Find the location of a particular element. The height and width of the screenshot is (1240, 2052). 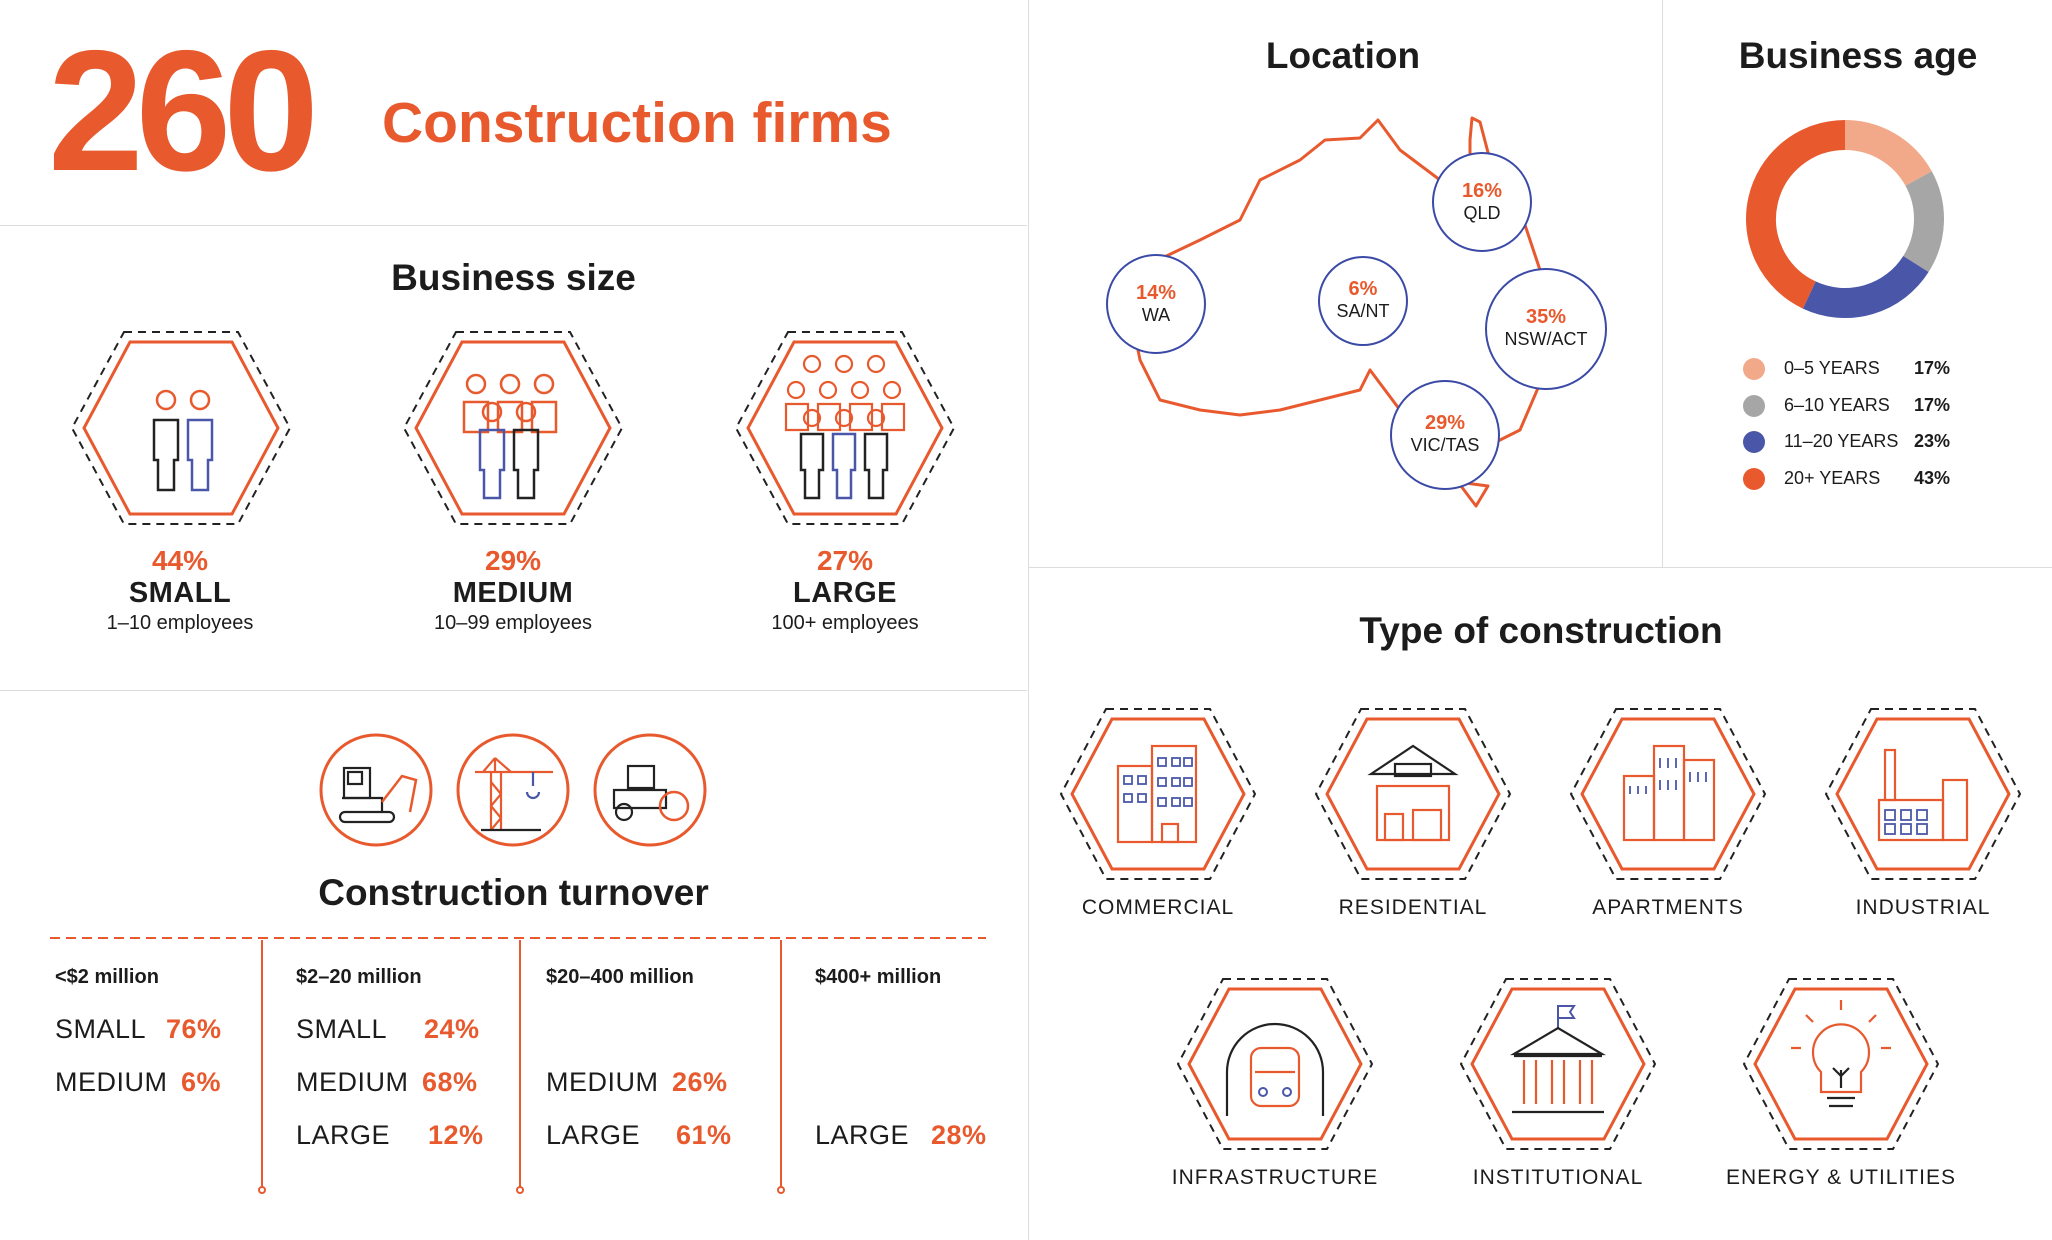

turnover-row-pct: 12% is located at coordinates (456, 1135).